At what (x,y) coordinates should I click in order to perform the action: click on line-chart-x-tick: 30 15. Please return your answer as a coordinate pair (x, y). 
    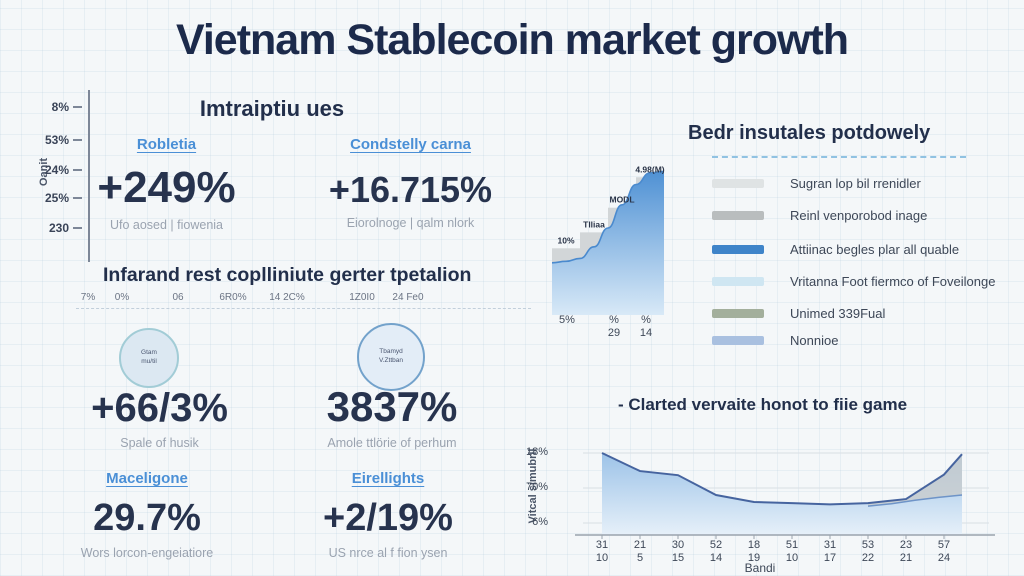
    Looking at the image, I should click on (678, 551).